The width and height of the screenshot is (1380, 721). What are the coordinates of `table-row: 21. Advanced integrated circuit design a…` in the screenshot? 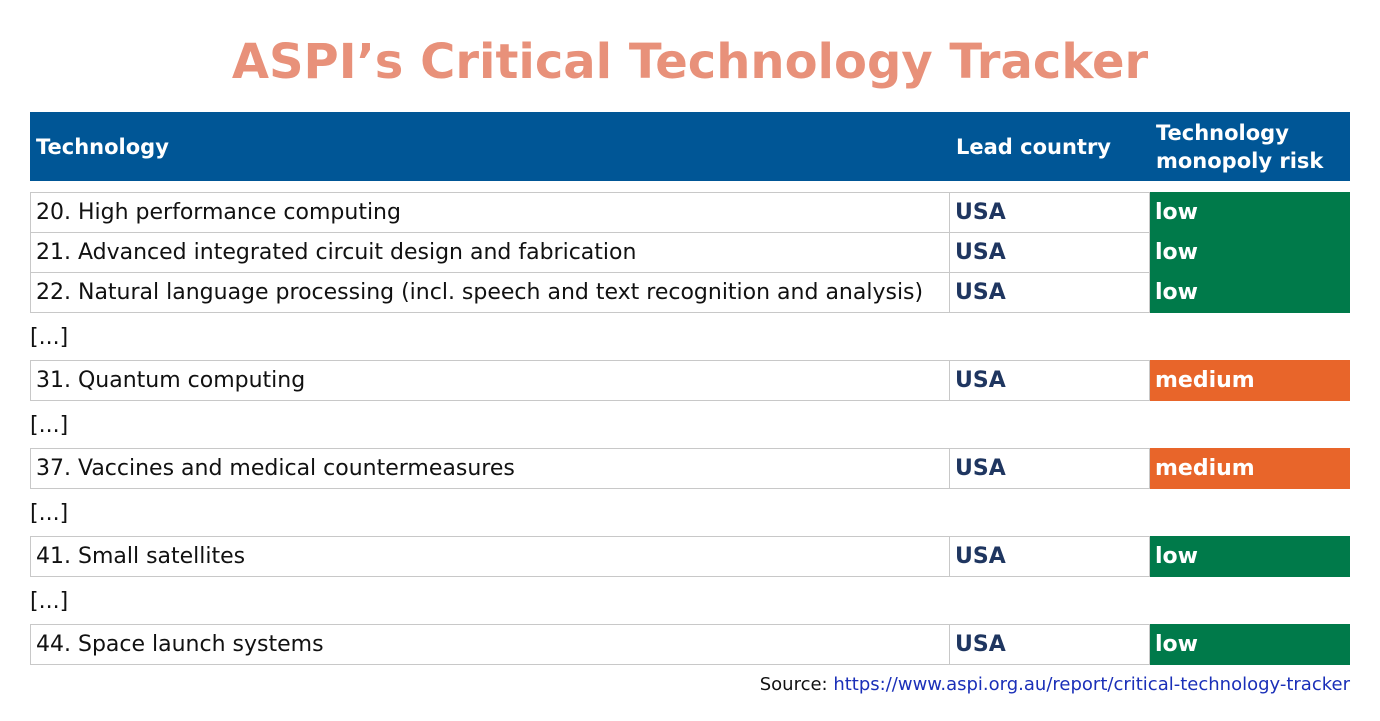 It's located at (690, 252).